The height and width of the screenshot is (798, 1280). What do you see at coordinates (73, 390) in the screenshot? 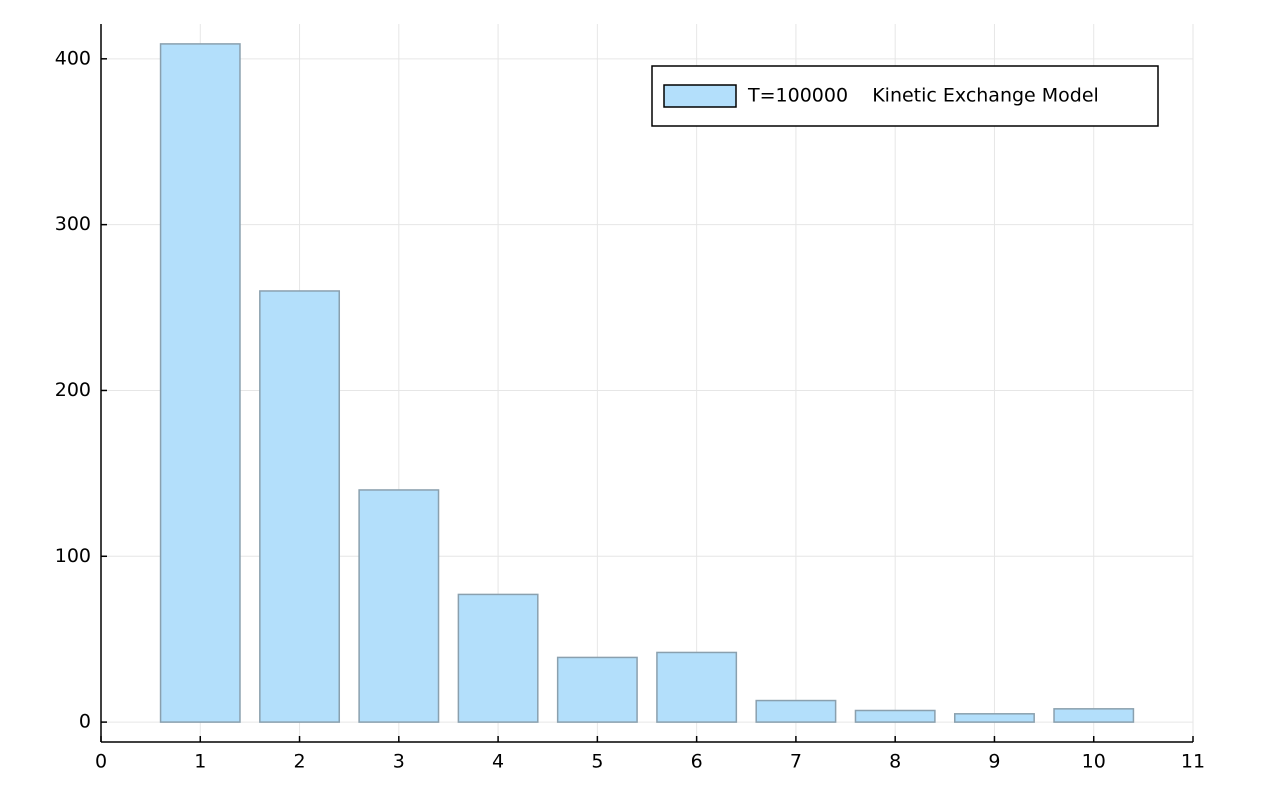
I see `y-tick-label: 200` at bounding box center [73, 390].